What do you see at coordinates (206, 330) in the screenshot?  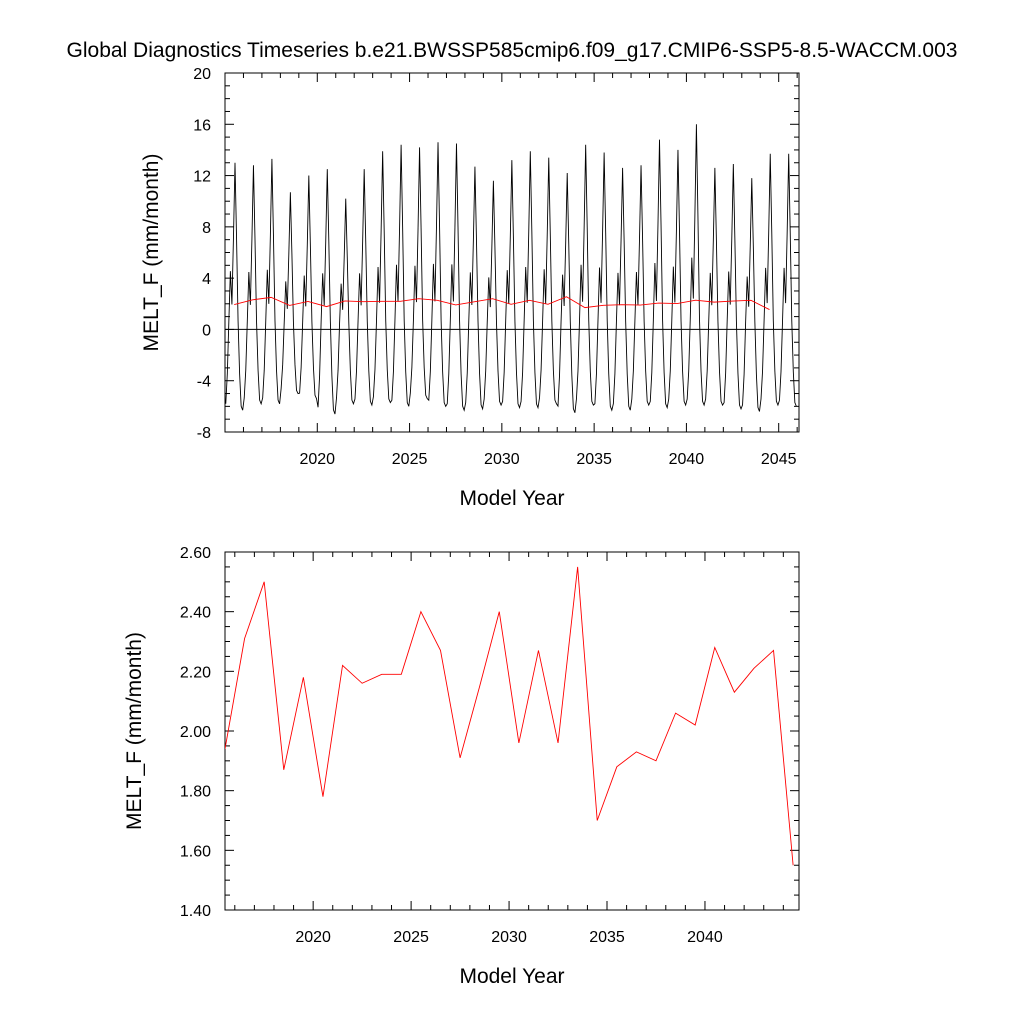 I see `y-tick-label: 0` at bounding box center [206, 330].